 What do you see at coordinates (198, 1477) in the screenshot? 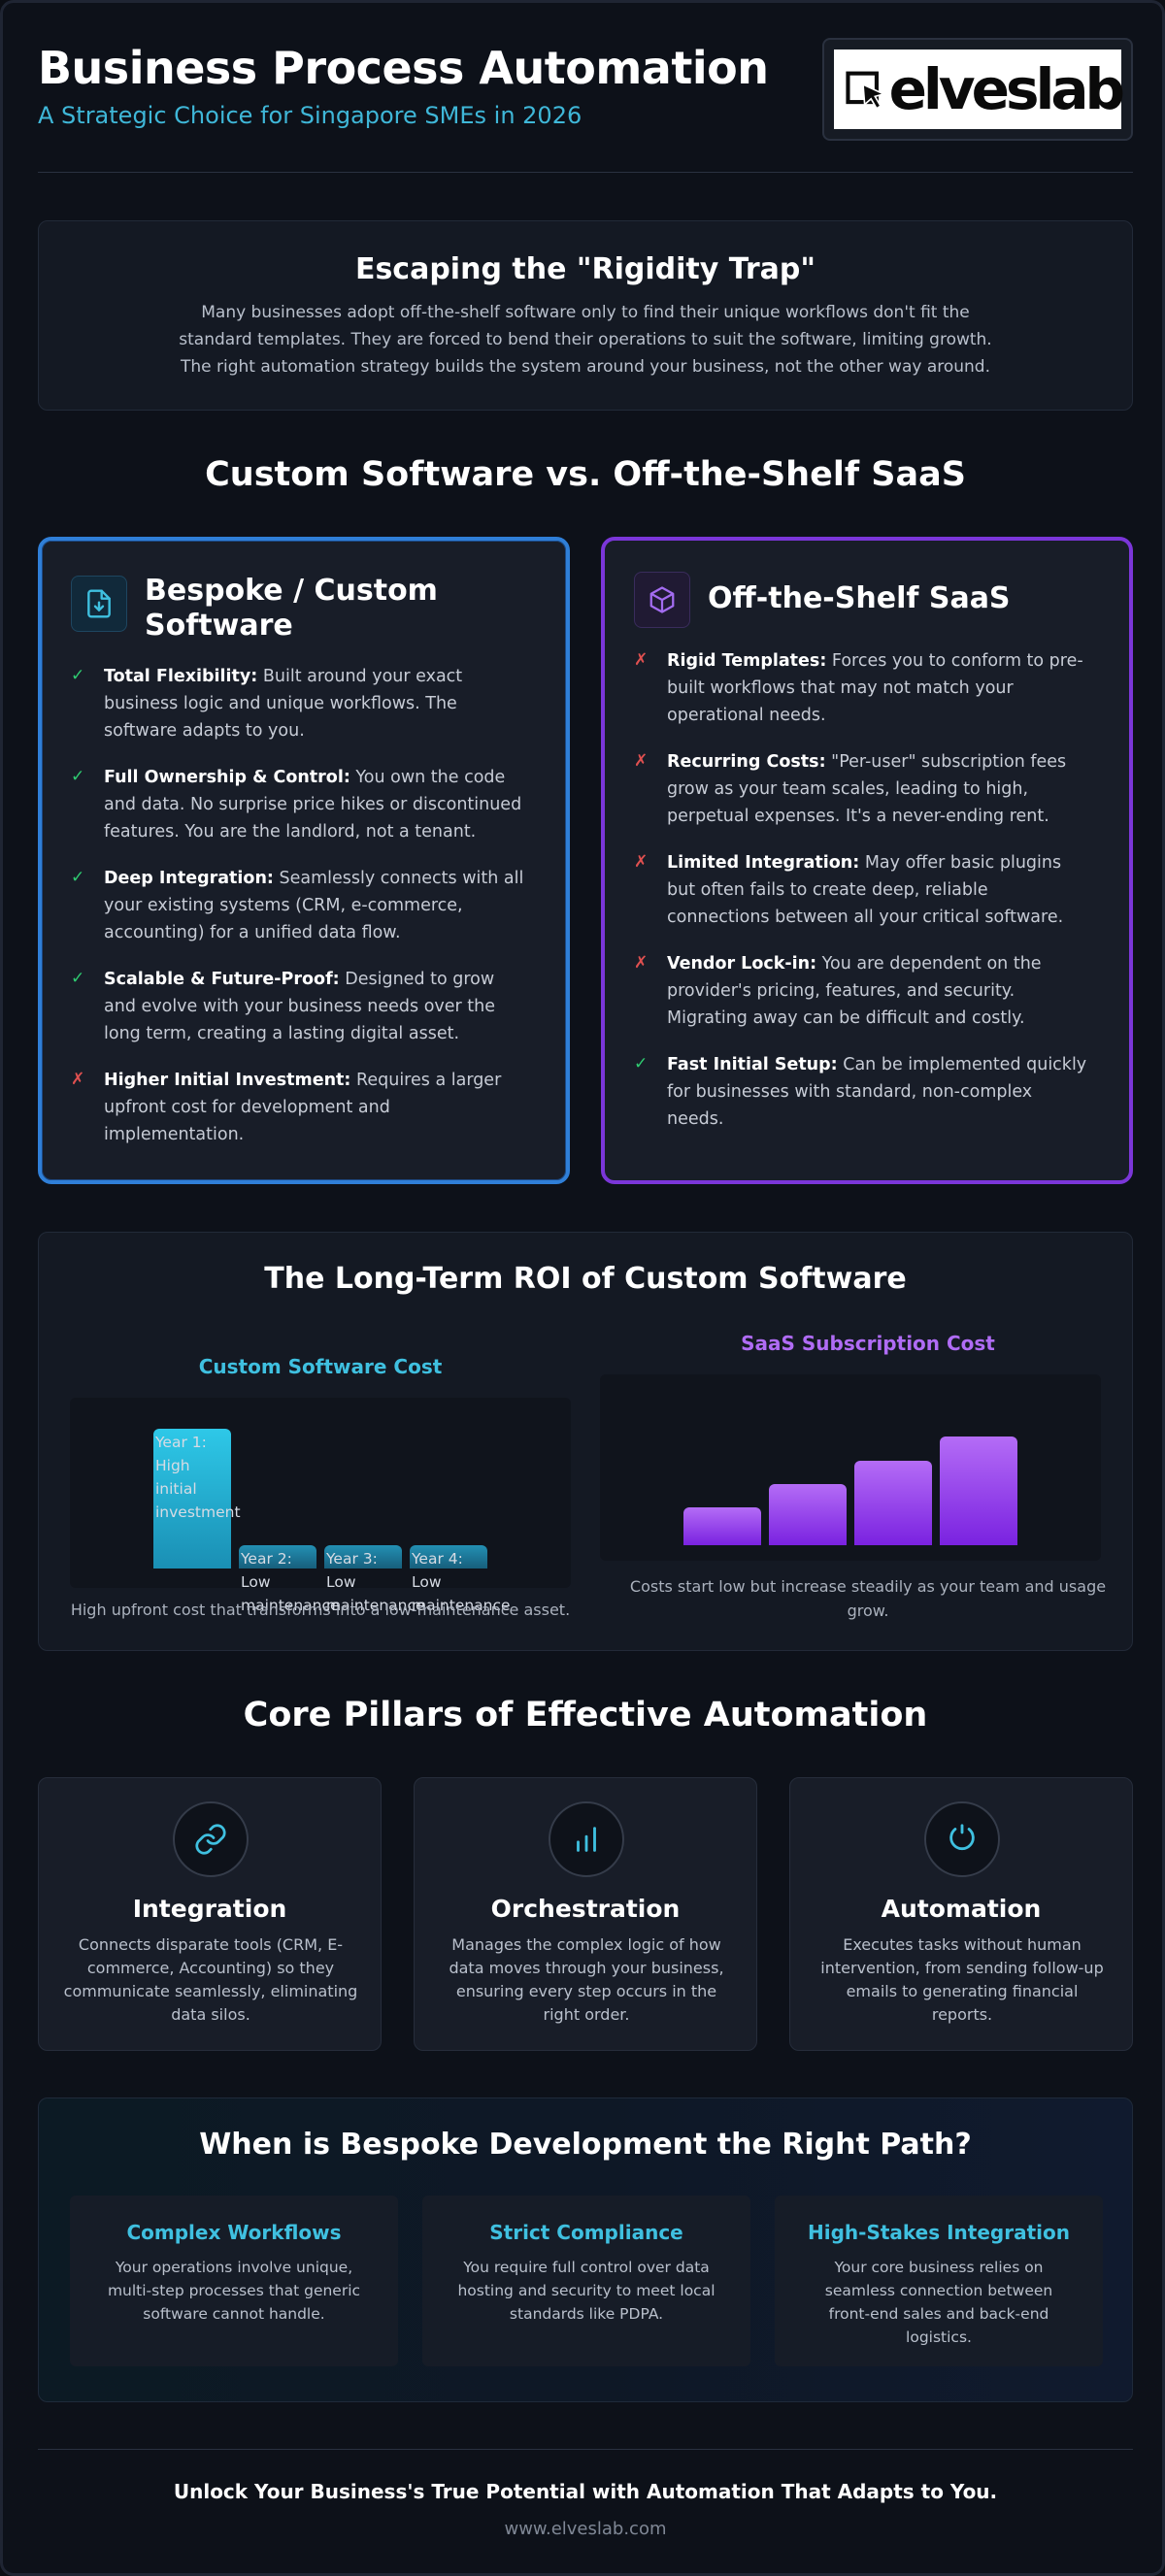
I see `custom-cost-bar-label: Year 1: High initial investment` at bounding box center [198, 1477].